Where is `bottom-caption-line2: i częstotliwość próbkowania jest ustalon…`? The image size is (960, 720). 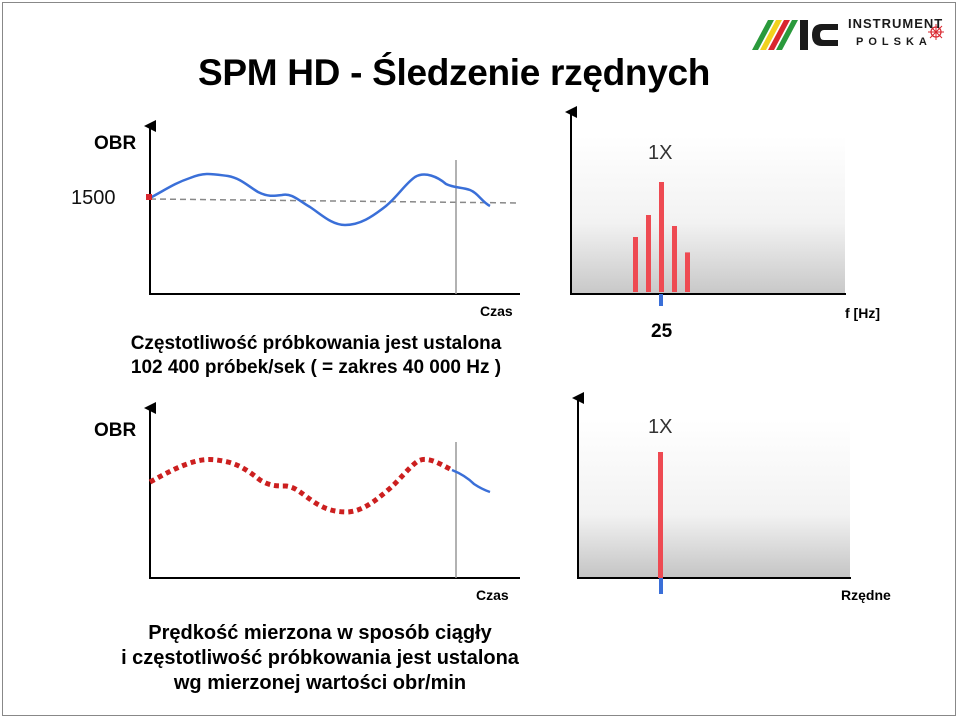
bottom-caption-line2: i częstotliwość próbkowania jest ustalon… is located at coordinates (320, 658).